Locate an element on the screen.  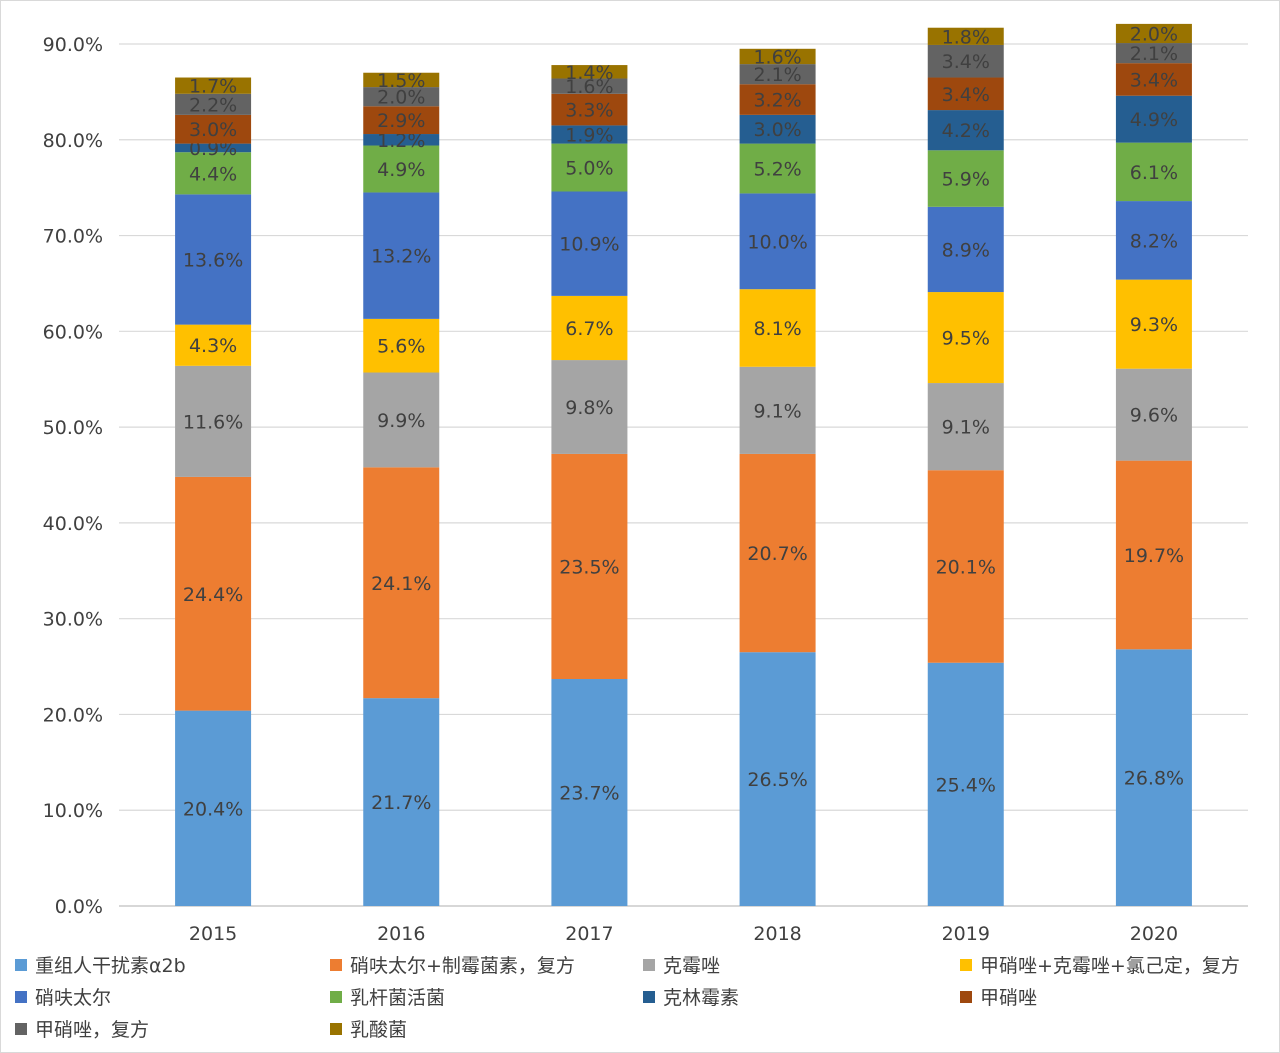
data-label: 5.6% is located at coordinates (401, 347).